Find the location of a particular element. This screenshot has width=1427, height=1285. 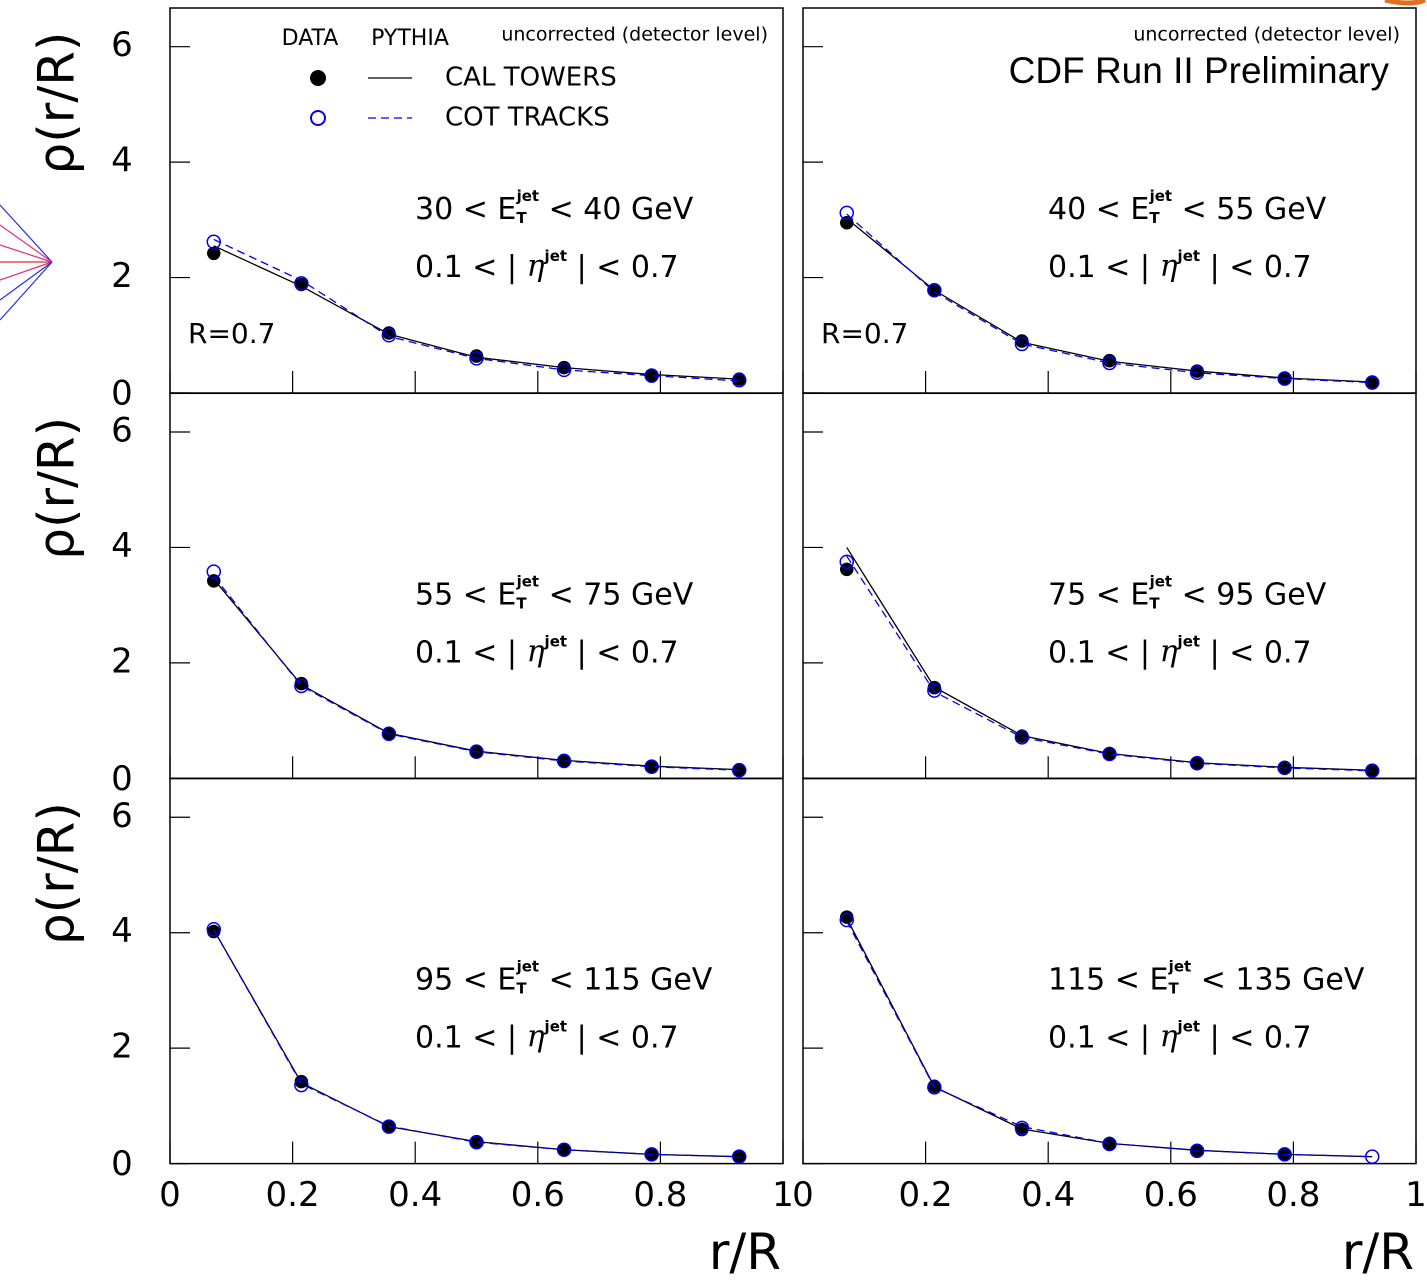

label-part: 30 < E is located at coordinates (465, 209).